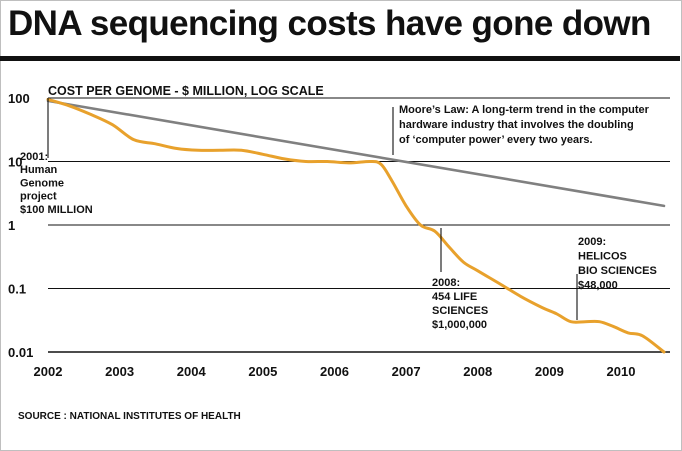  Describe the element at coordinates (20, 352) in the screenshot. I see `y-tick-label: 0.01` at that location.